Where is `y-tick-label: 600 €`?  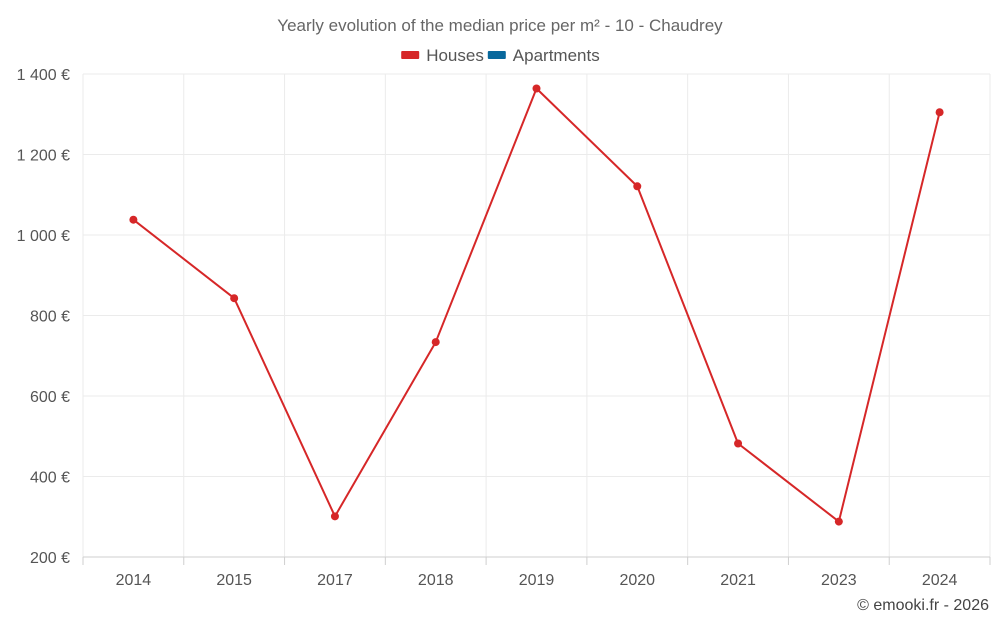
y-tick-label: 600 € is located at coordinates (50, 397).